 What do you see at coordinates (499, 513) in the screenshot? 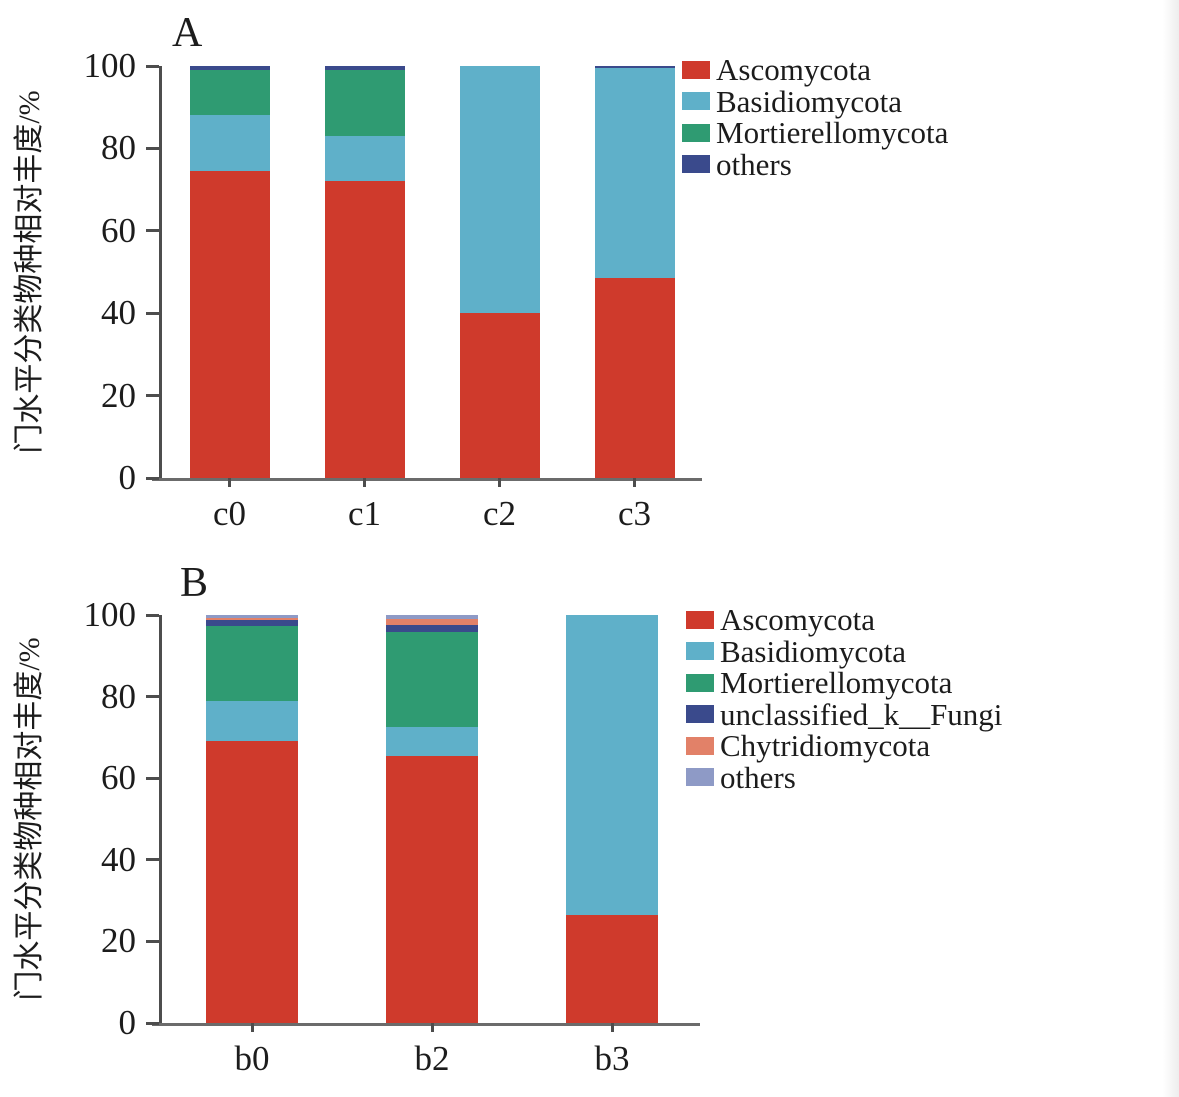
I see `panel-a-x-tick-label-c2: c2` at bounding box center [499, 513].